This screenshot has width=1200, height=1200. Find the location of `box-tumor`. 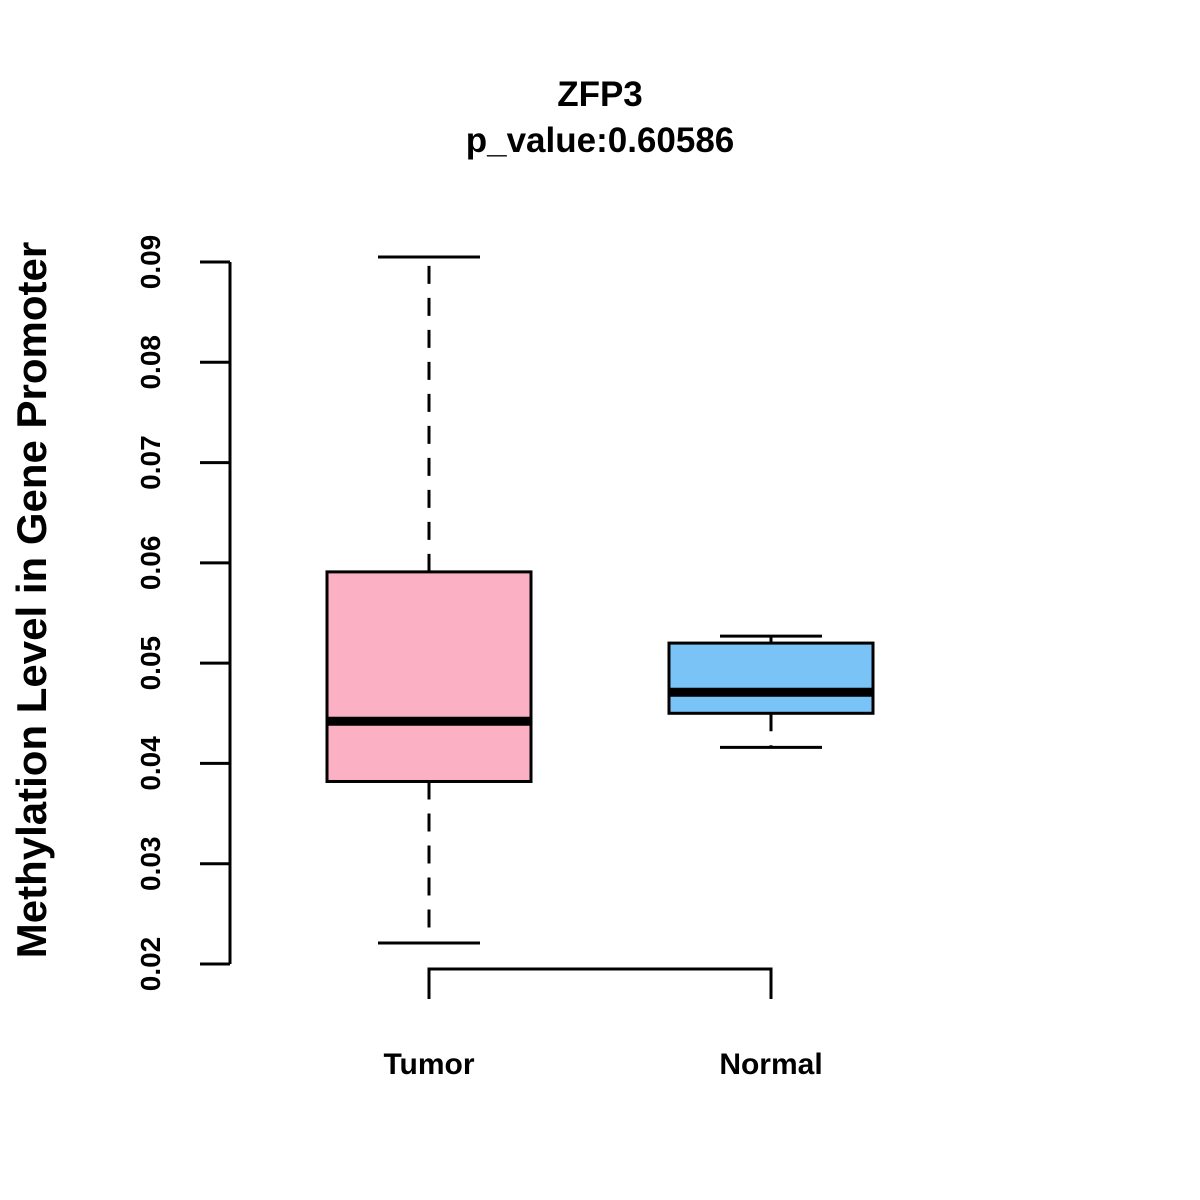

box-tumor is located at coordinates (429, 600).